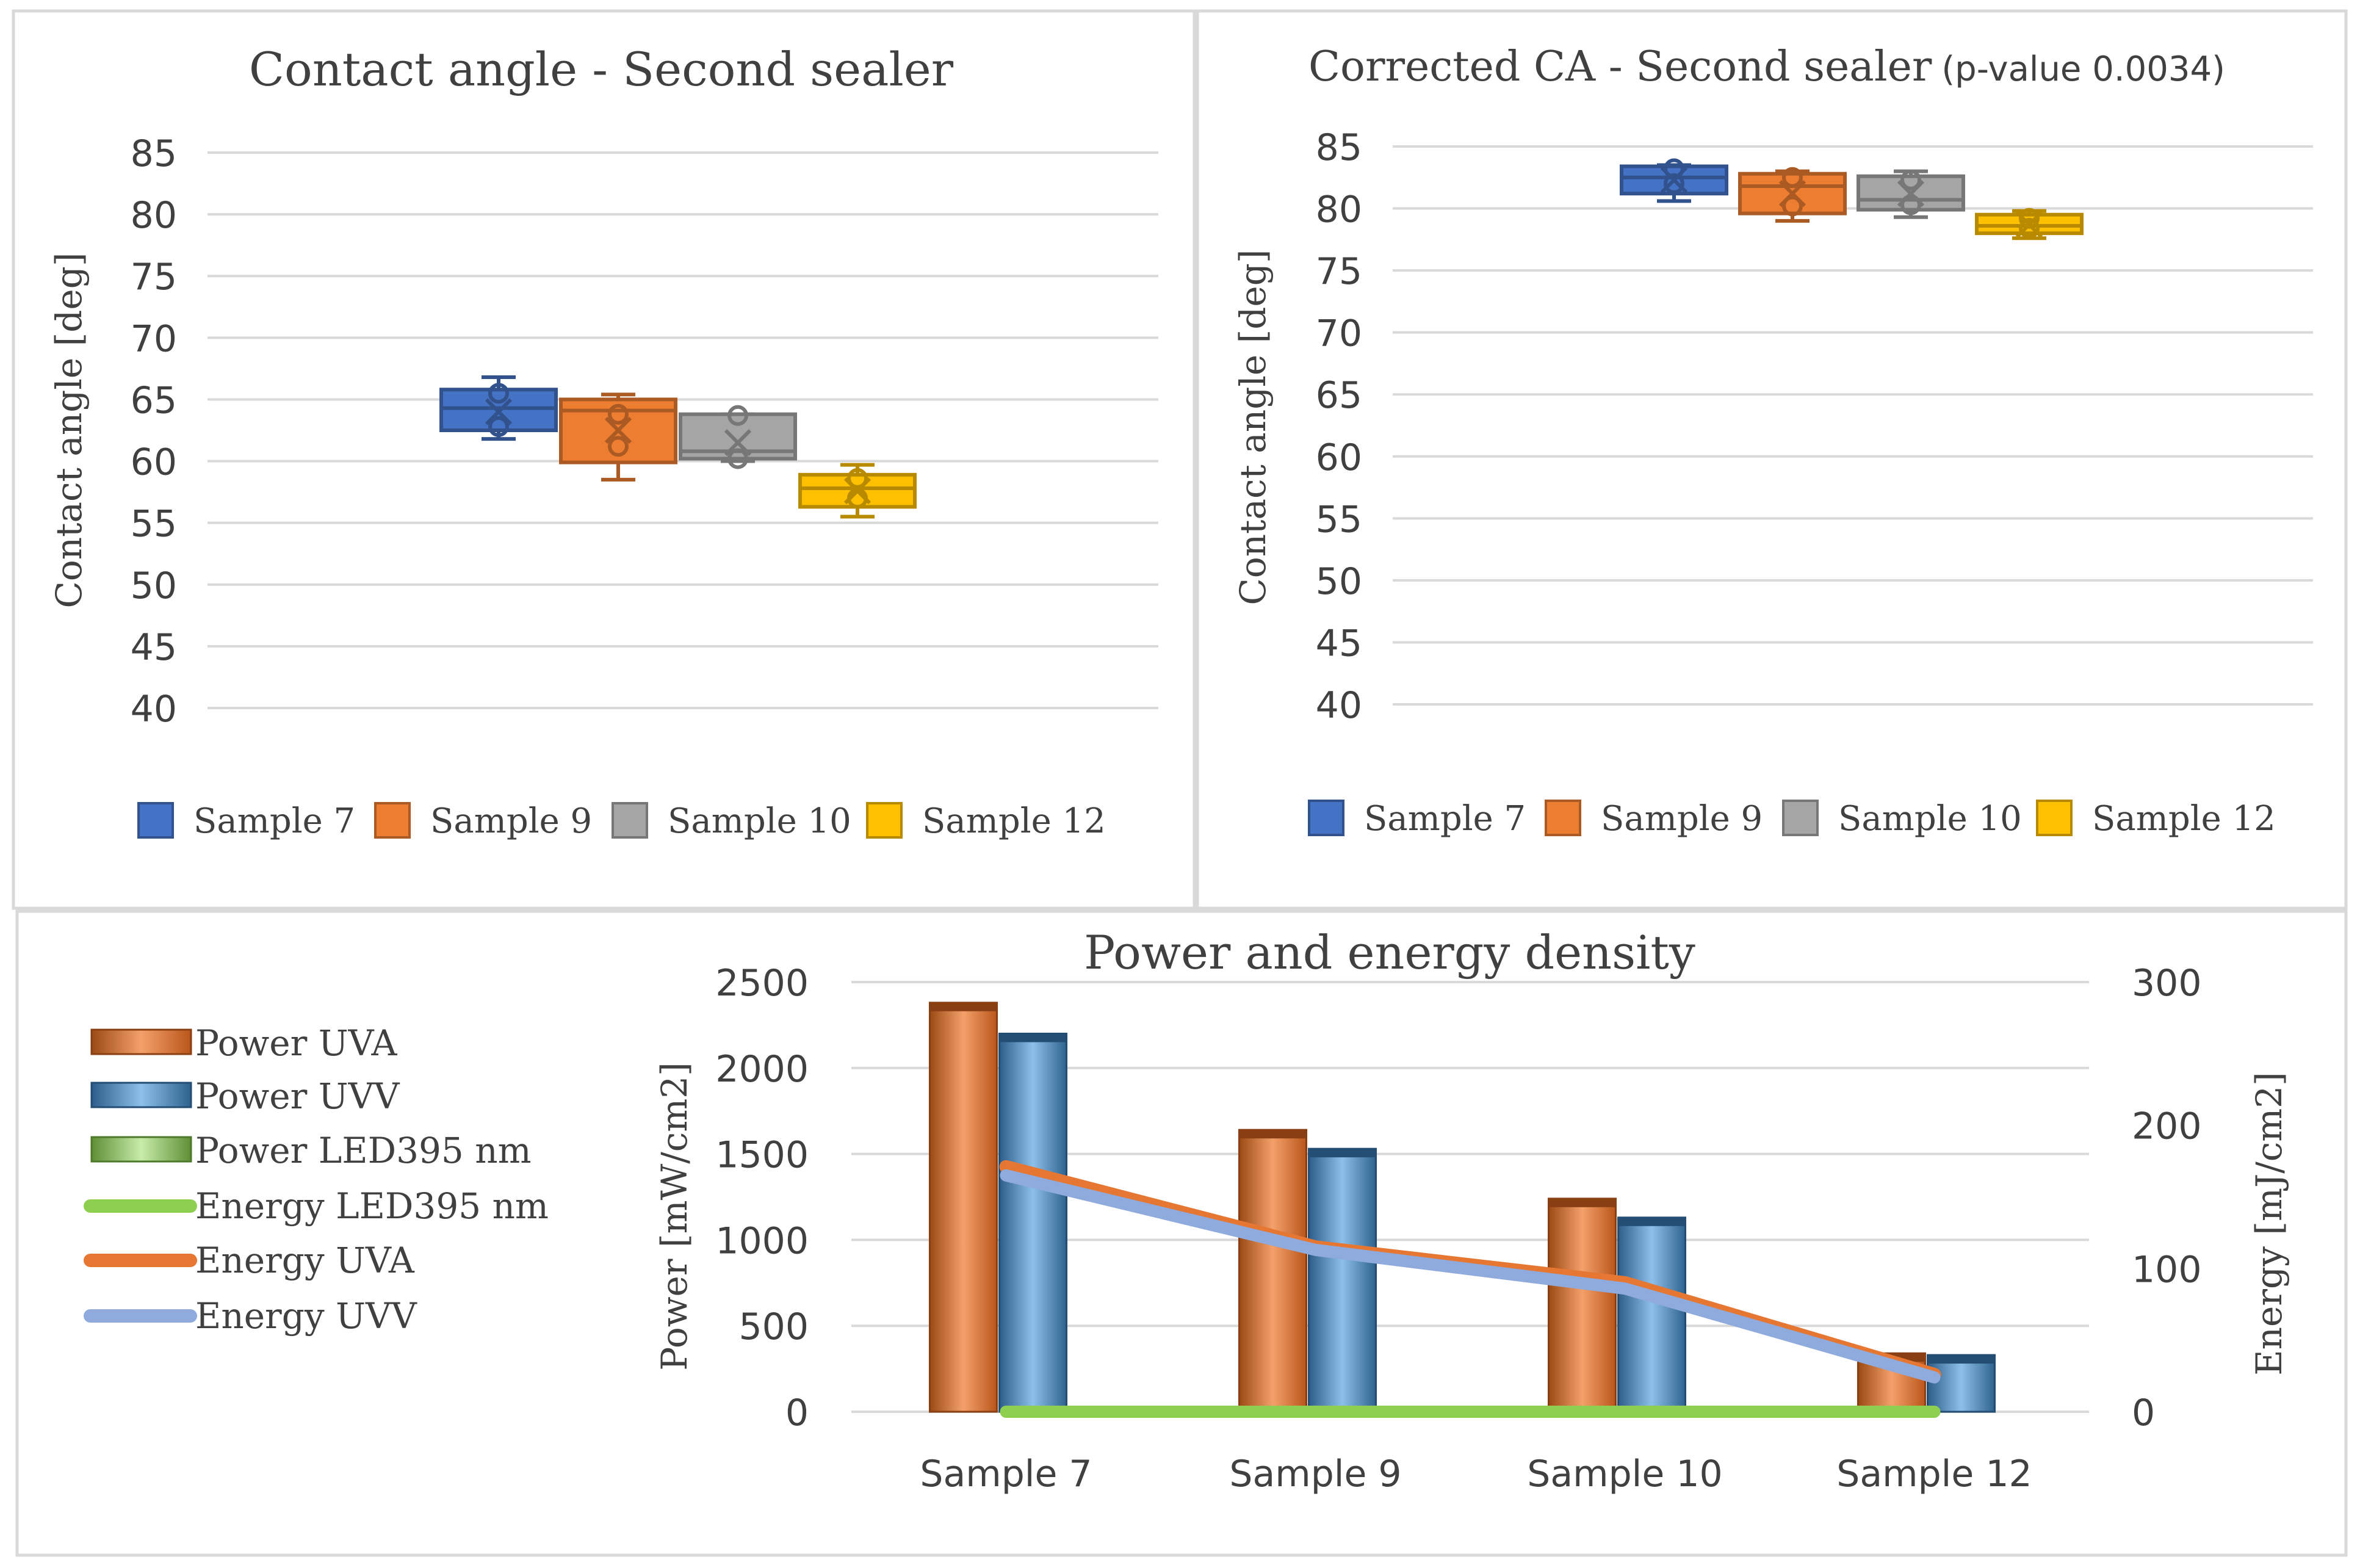  Describe the element at coordinates (141, 1095) in the screenshot. I see `legend-swatch-power-uvv` at that location.